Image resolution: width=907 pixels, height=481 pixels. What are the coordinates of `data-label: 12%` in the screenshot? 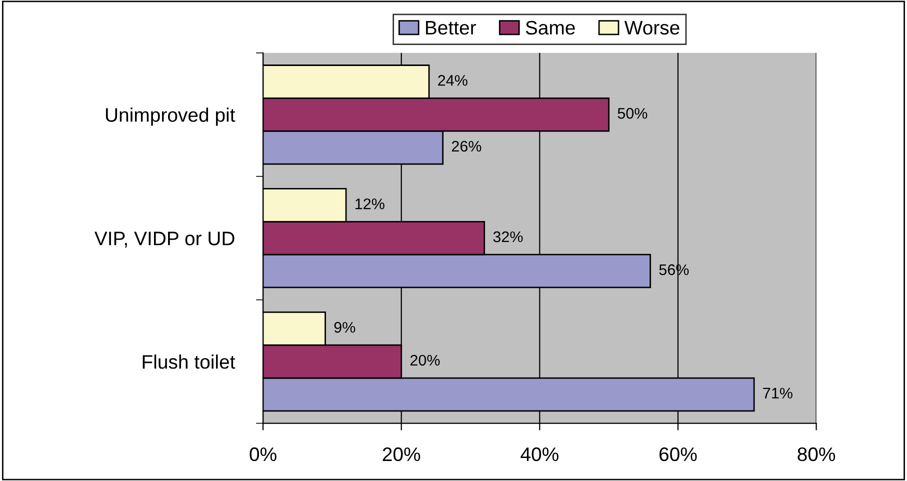 It's located at (370, 204).